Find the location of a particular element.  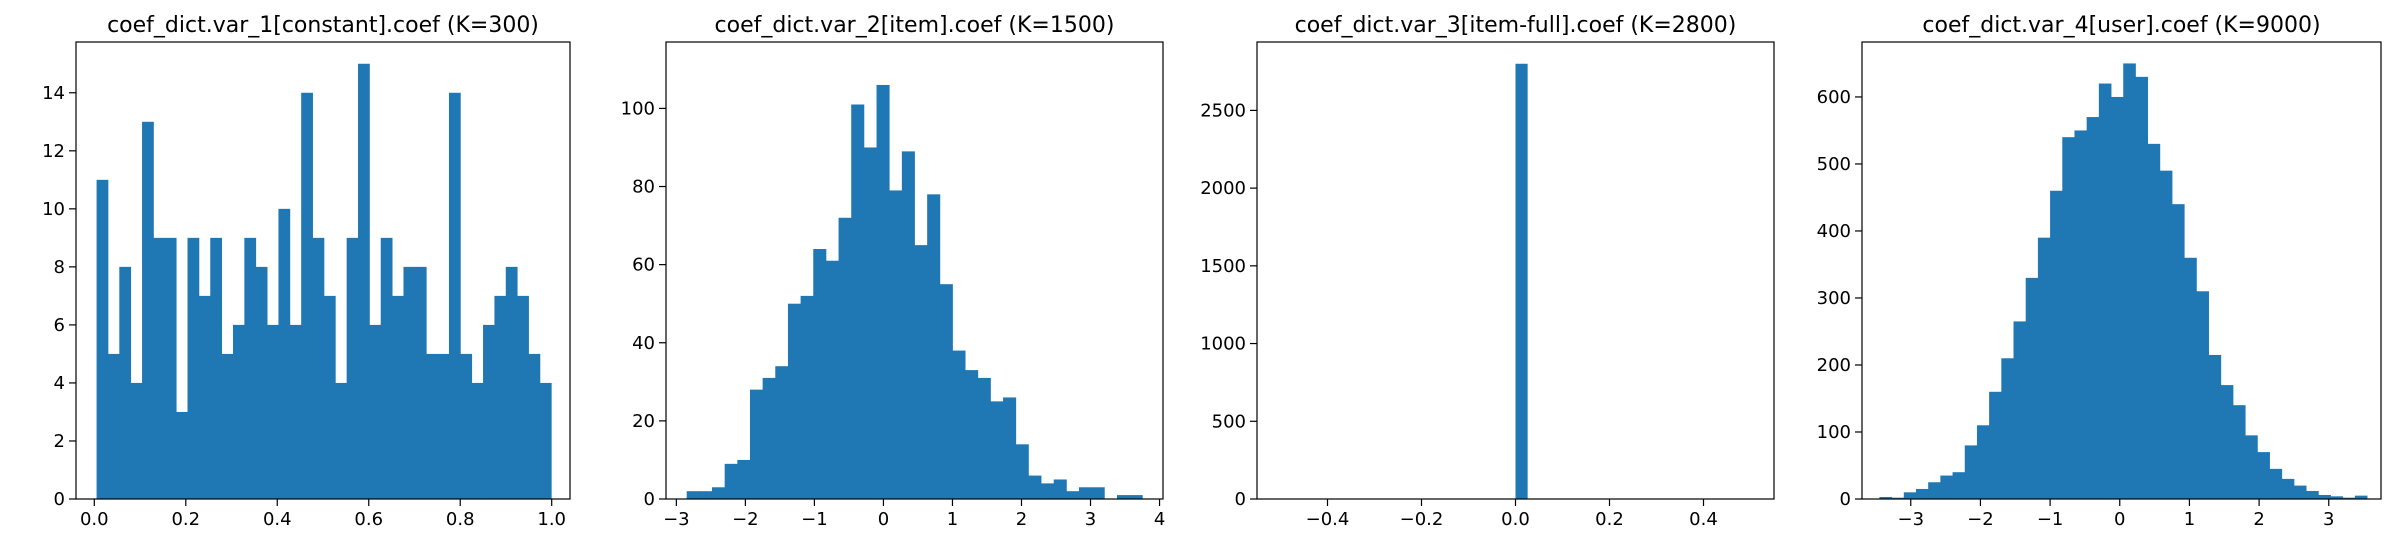

x-tick-label: −0.2 is located at coordinates (1422, 519).